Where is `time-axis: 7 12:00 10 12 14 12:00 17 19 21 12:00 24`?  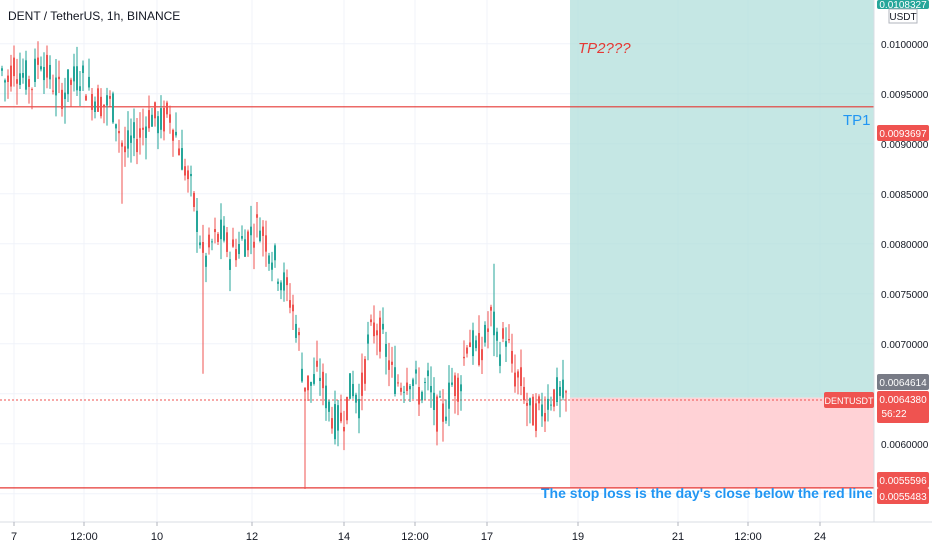
time-axis: 7 12:00 10 12 14 12:00 17 19 21 12:00 24 is located at coordinates (466, 532).